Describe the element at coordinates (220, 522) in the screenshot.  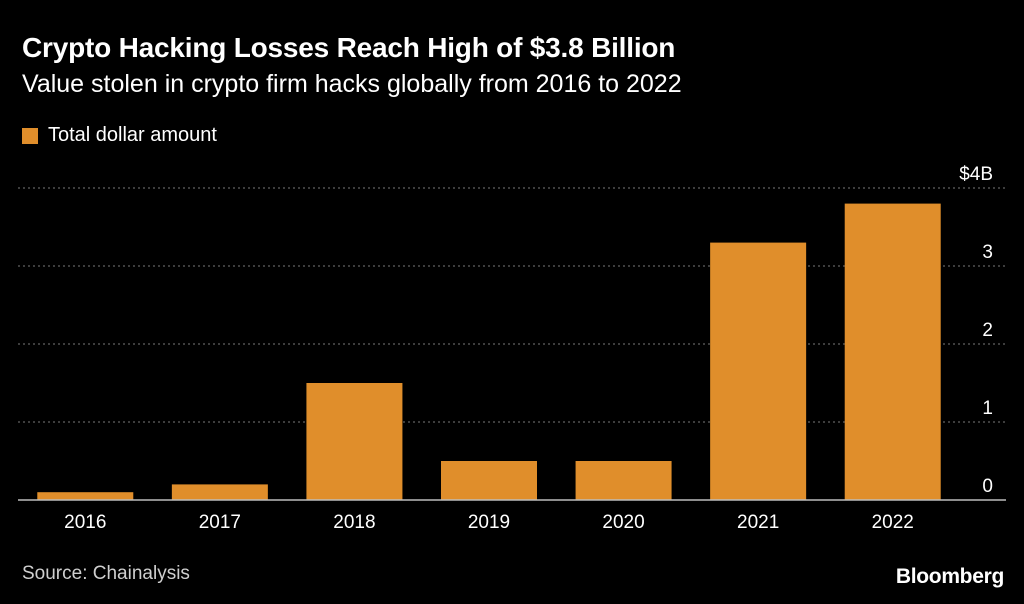
I see `x-tick-label: 2017` at that location.